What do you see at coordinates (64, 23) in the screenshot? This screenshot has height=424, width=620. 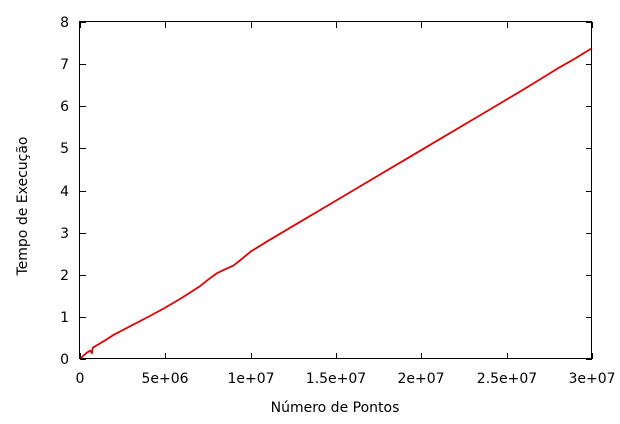 I see `y-tick-label: 8` at bounding box center [64, 23].